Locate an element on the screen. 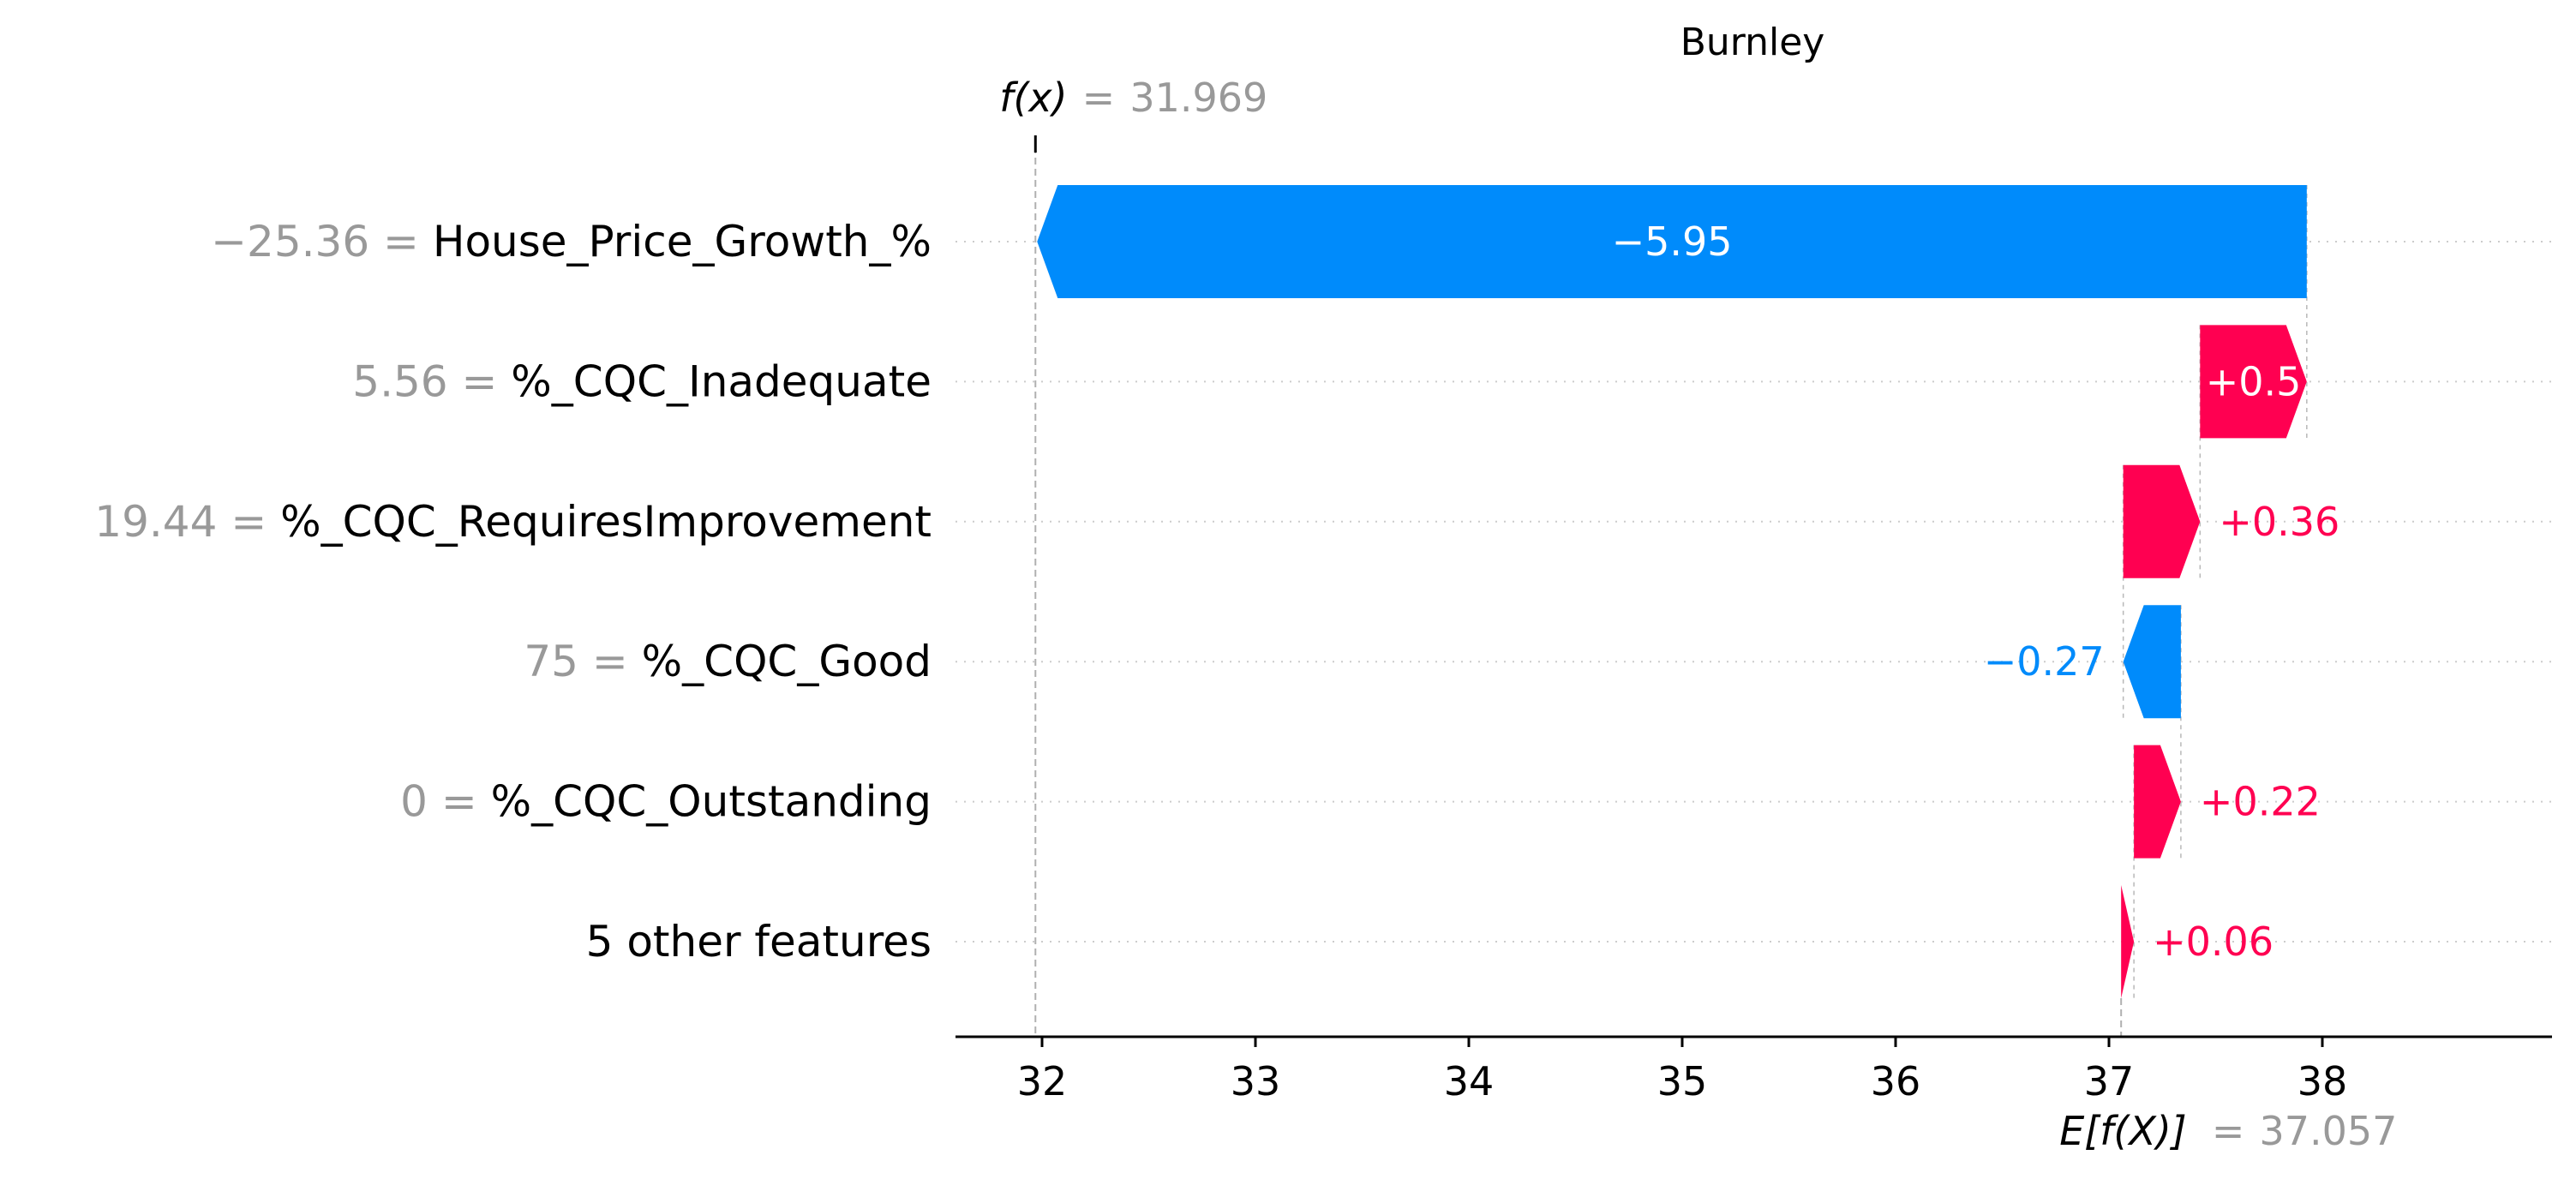 The width and height of the screenshot is (2576, 1179). feature-label: 0 = %_CQC_Outstanding is located at coordinates (666, 802).